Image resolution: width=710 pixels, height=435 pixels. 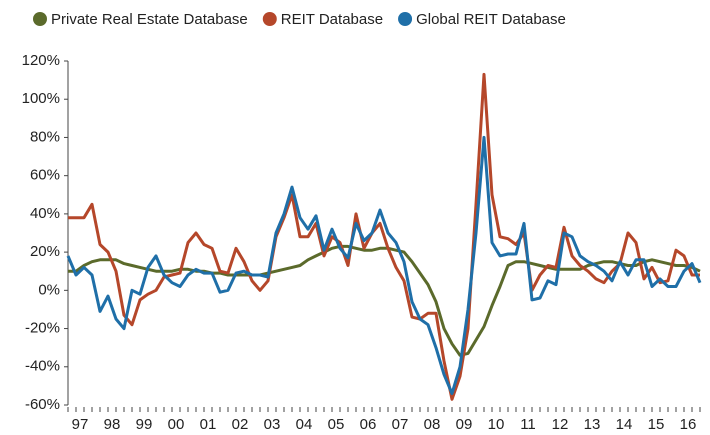 I want to click on x-tick-label: 00, so click(x=176, y=424).